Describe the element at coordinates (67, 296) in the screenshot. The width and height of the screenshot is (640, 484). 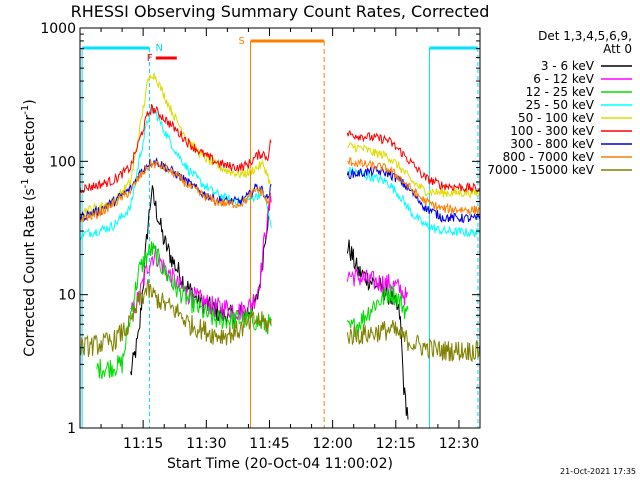
I see `y-tick-label: 10` at that location.